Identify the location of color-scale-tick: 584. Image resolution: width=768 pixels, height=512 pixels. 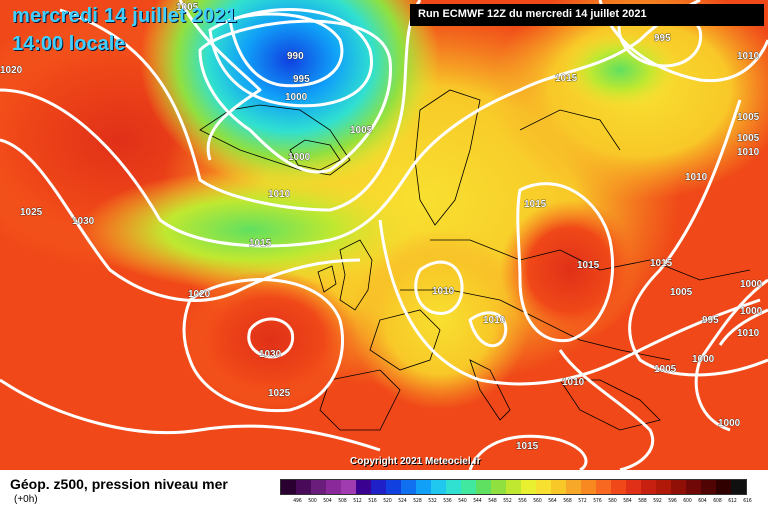
(627, 501).